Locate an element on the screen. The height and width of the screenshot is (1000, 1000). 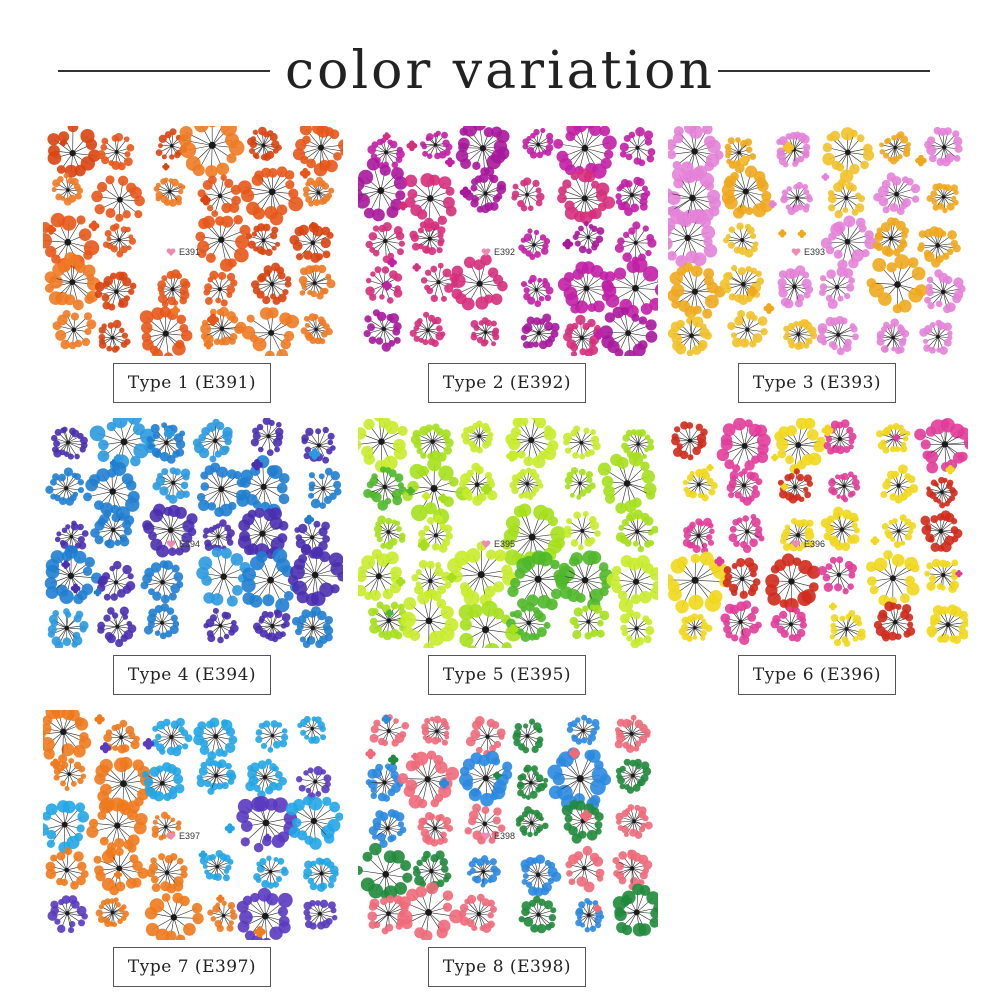
sticker-sheet-image: E392 is located at coordinates (508, 241).